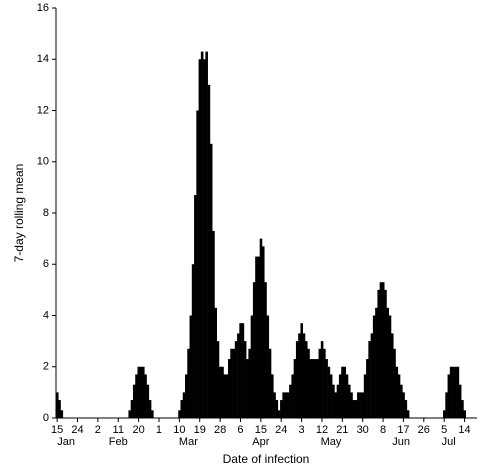 The image size is (480, 470). What do you see at coordinates (179, 430) in the screenshot?
I see `x-tick-label: 10` at bounding box center [179, 430].